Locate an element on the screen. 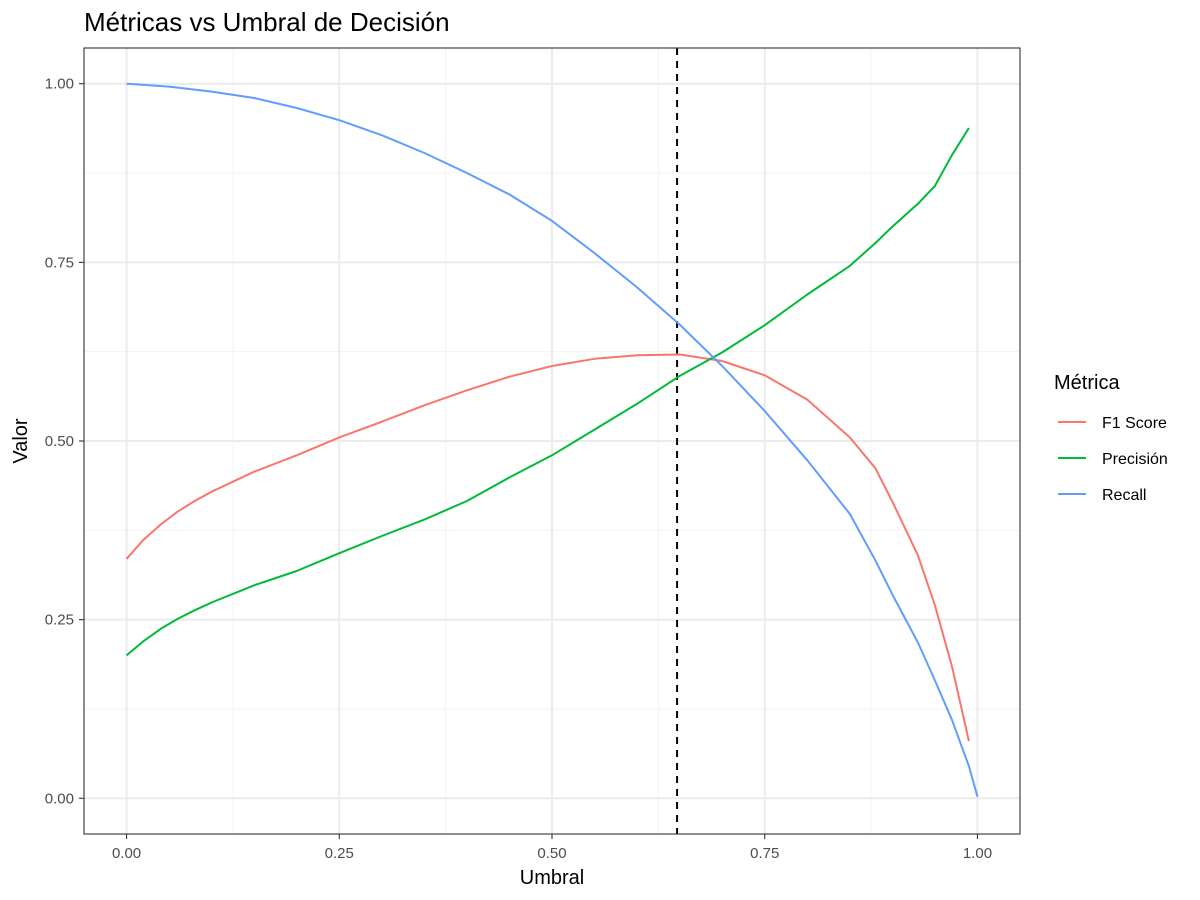 This screenshot has width=1200, height=900. x-tick-label: 0.25 is located at coordinates (339, 853).